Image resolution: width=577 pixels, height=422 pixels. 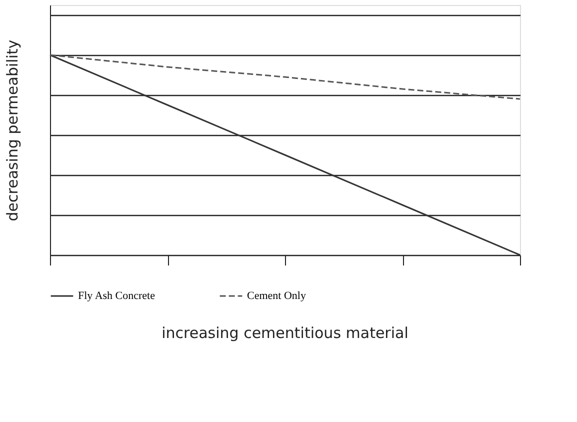 I want to click on legend-label: Cement Only, so click(x=276, y=296).